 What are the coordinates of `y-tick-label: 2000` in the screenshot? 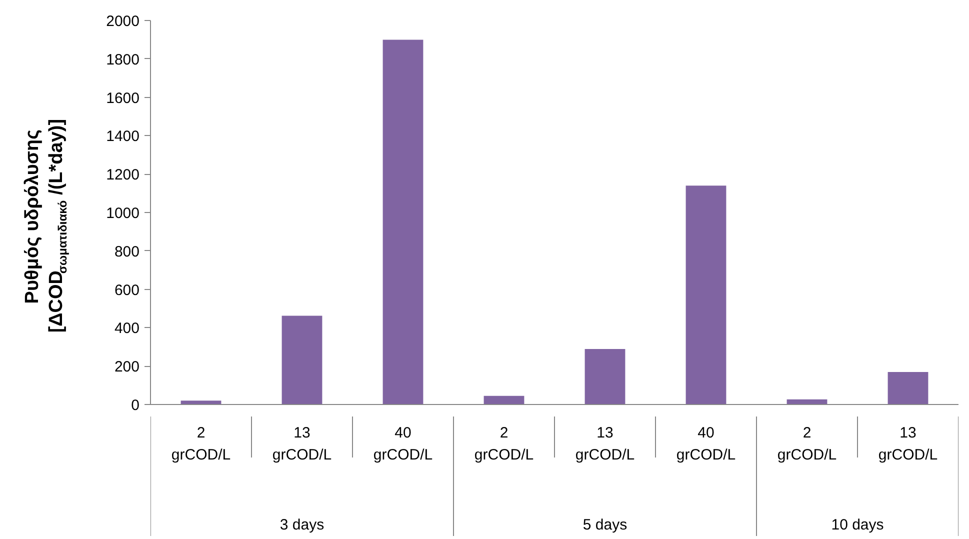 It's located at (123, 21).